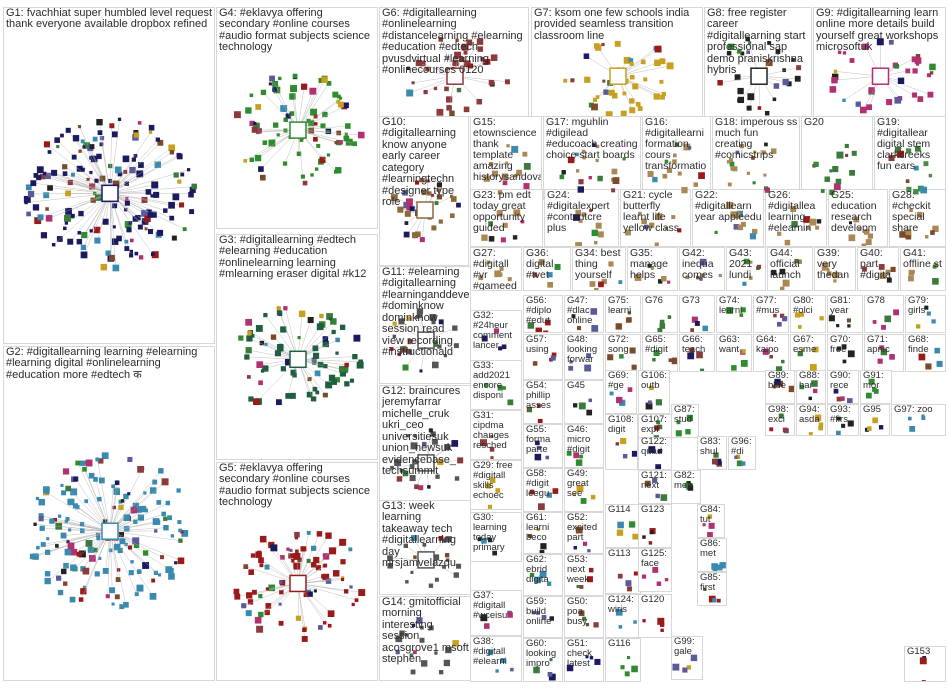 Image resolution: width=950 pixels, height=688 pixels. Describe the element at coordinates (712, 555) in the screenshot. I see `group-g86: G86: met` at that location.